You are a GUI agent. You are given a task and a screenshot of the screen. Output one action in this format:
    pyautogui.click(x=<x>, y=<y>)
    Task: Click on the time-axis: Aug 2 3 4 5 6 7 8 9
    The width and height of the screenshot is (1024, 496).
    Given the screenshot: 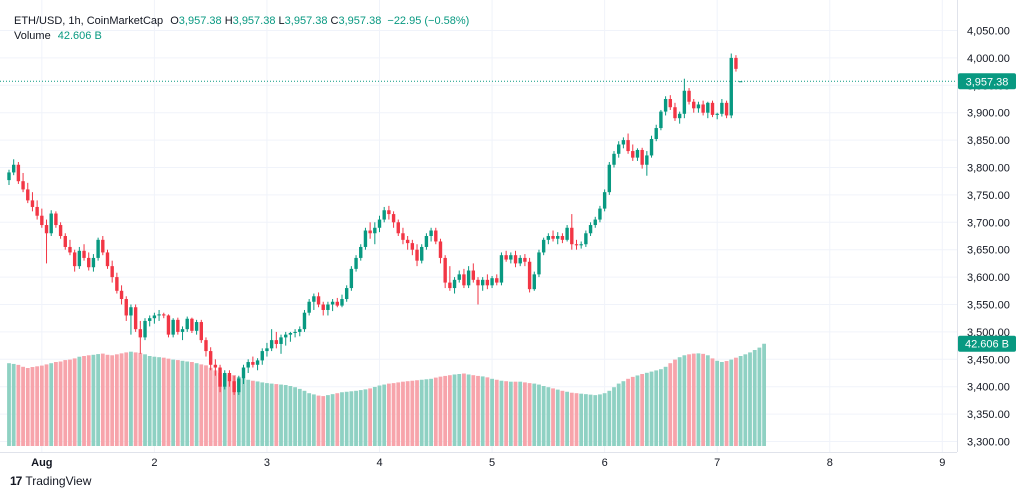 What is the action you would take?
    pyautogui.click(x=488, y=463)
    